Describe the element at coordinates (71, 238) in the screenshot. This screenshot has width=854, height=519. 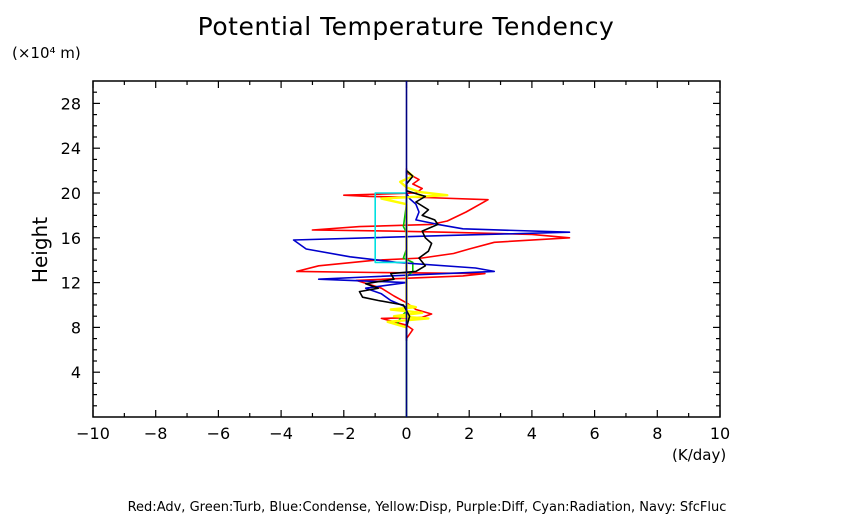
I see `y-tick-label: 16` at that location.